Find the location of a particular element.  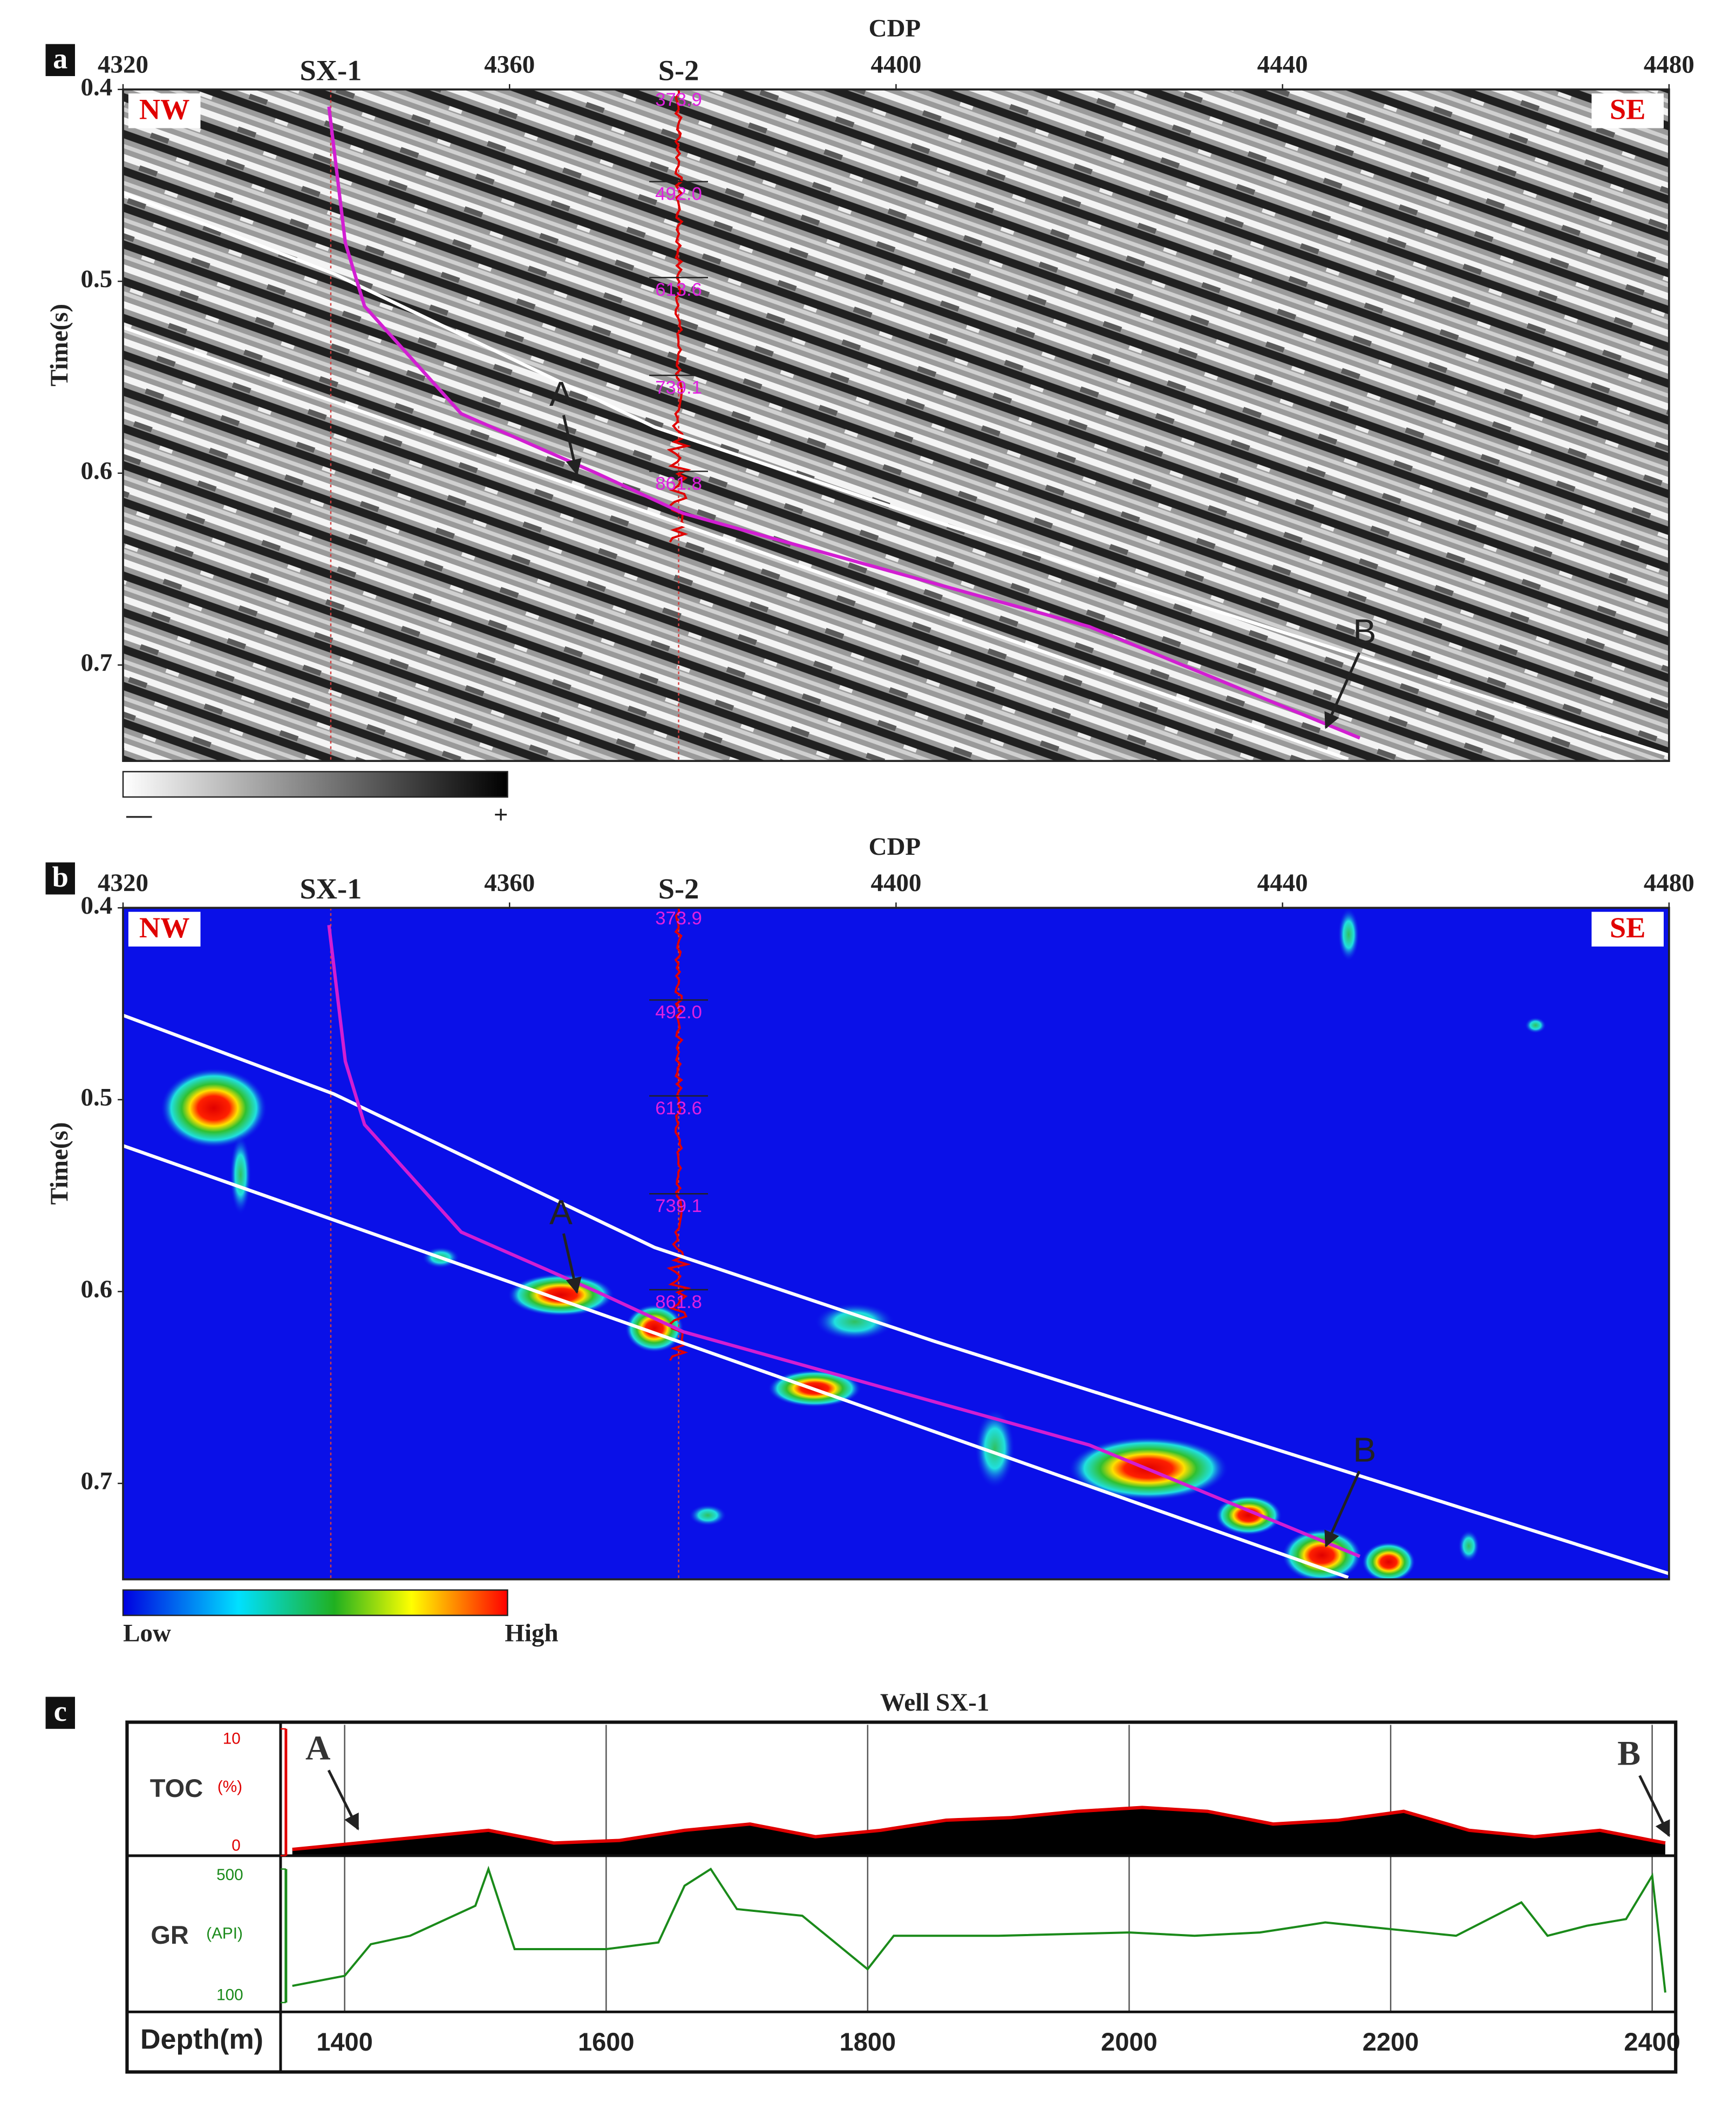

y-tick-label: 0 is located at coordinates (236, 1845).